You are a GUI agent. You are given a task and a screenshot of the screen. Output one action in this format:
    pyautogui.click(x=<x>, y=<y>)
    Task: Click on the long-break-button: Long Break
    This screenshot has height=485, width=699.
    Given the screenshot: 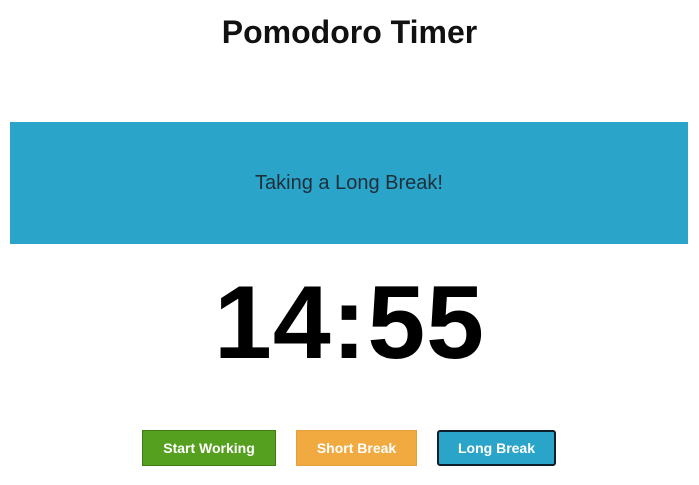 What is the action you would take?
    pyautogui.click(x=496, y=448)
    